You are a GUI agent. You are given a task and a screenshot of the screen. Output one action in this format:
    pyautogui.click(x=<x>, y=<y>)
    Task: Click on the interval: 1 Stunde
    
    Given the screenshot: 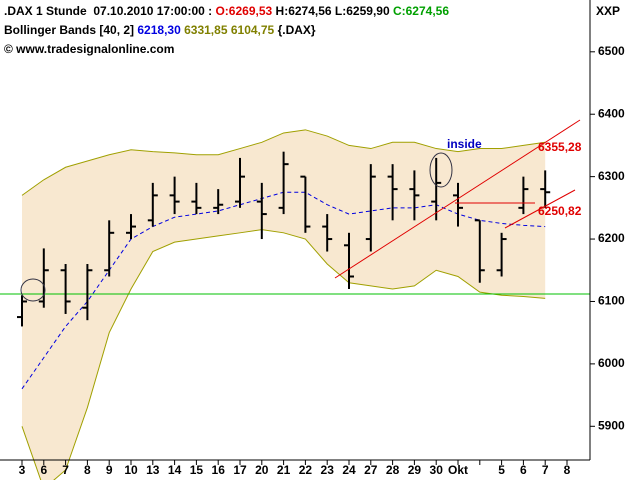 What is the action you would take?
    pyautogui.click(x=61, y=11)
    